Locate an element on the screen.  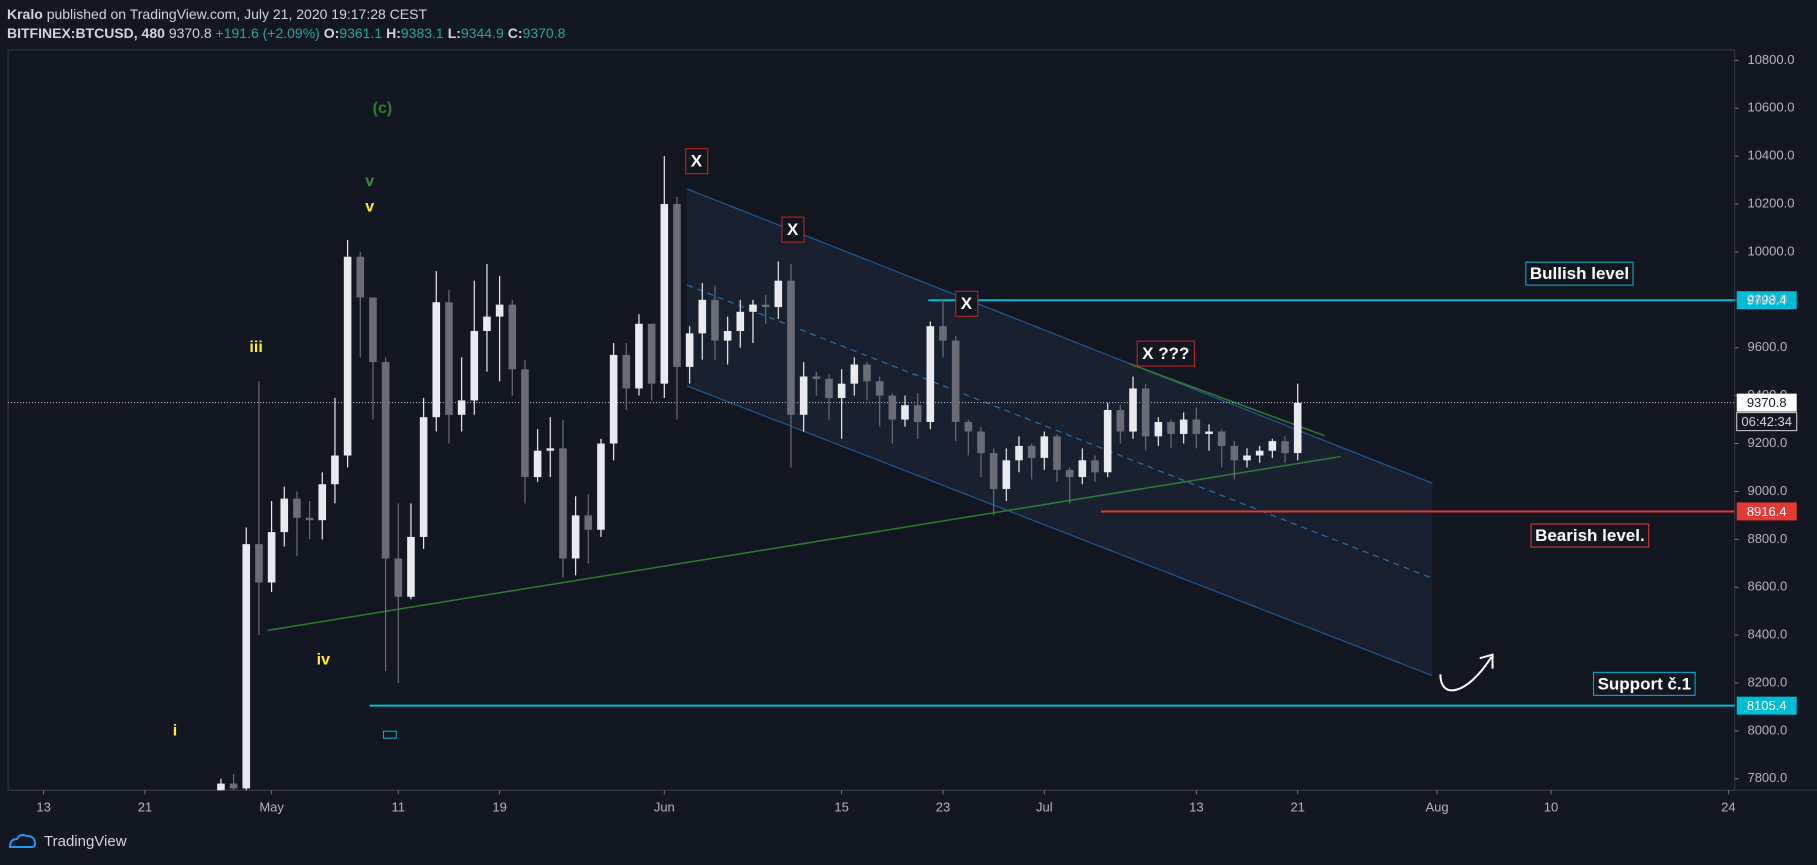
y-tick-label: 8000.0 is located at coordinates (1767, 729).